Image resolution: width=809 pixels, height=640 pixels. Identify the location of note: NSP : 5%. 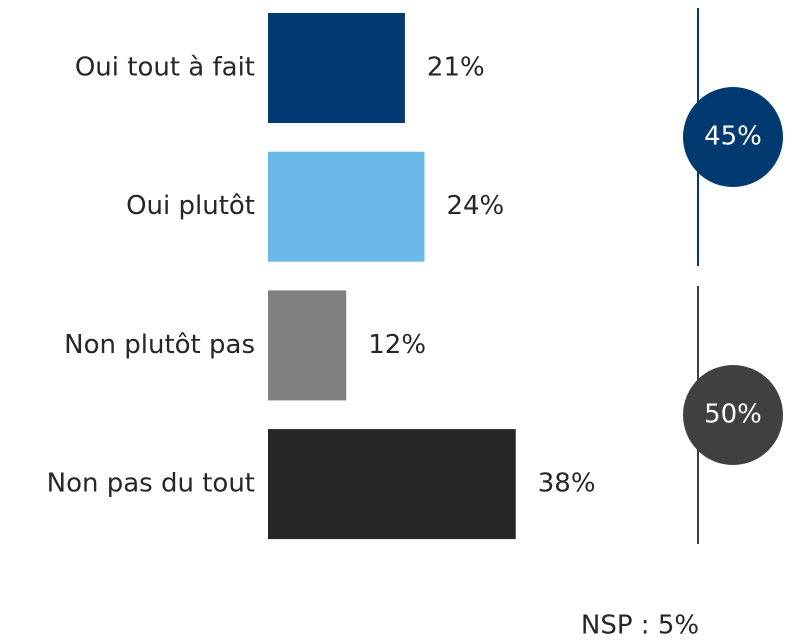
(640, 625).